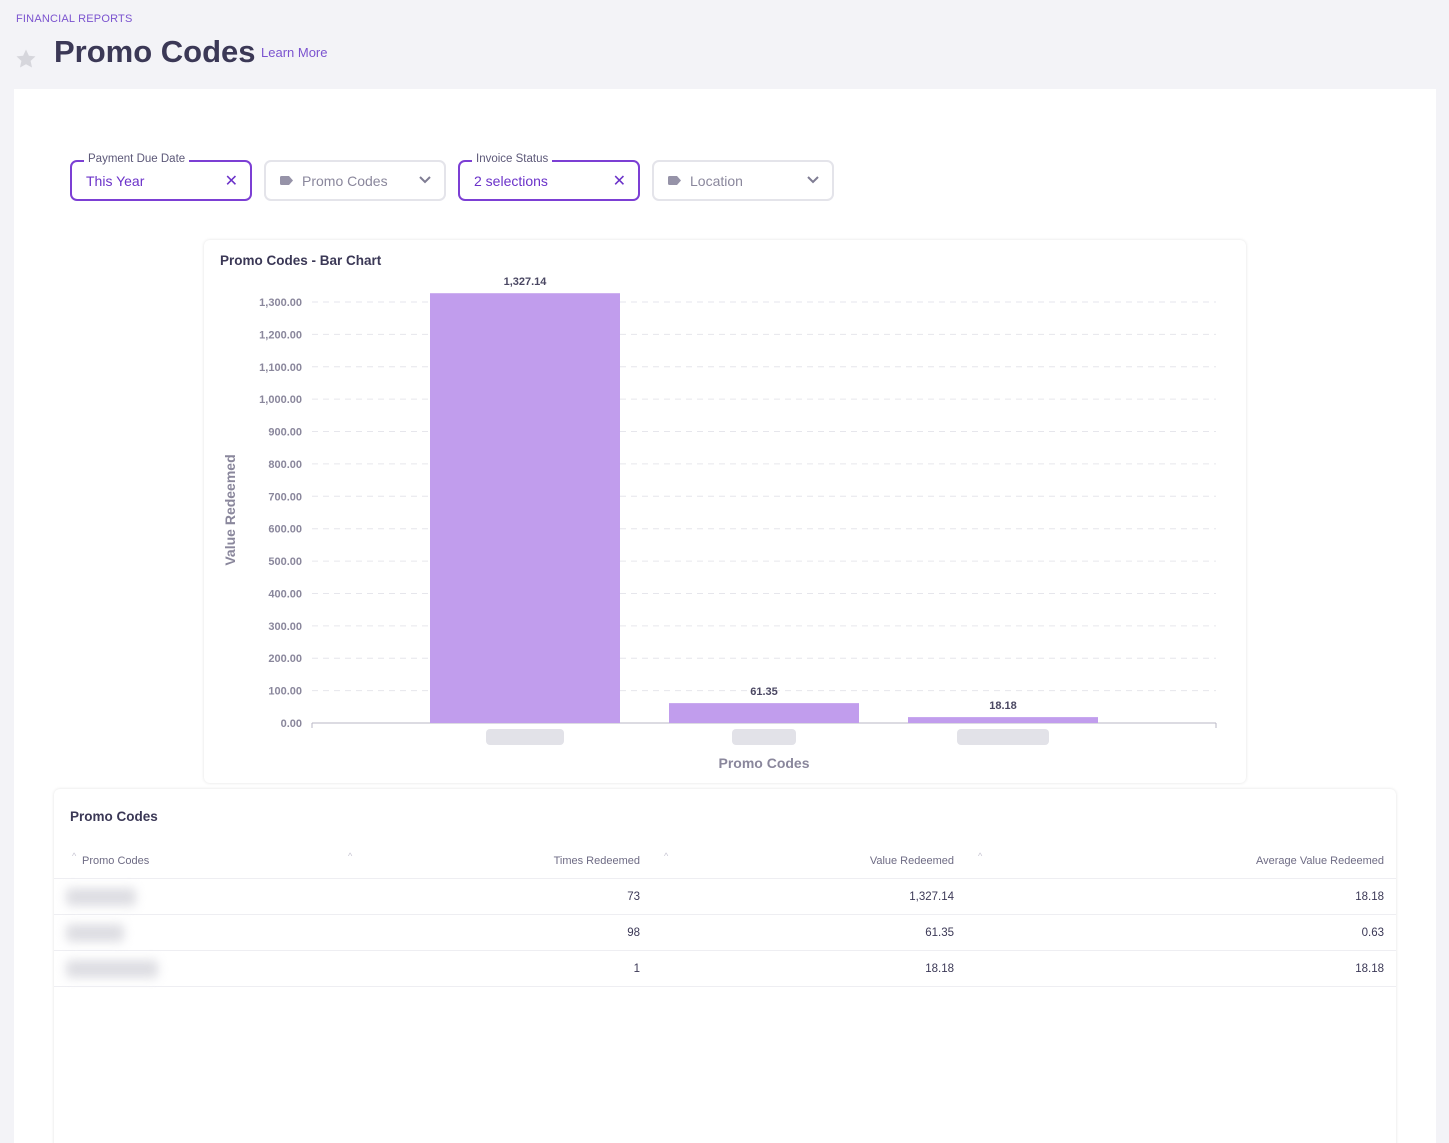 This screenshot has height=1143, width=1449. What do you see at coordinates (931, 897) in the screenshot?
I see `value-redeemed-cell: 1,327.14` at bounding box center [931, 897].